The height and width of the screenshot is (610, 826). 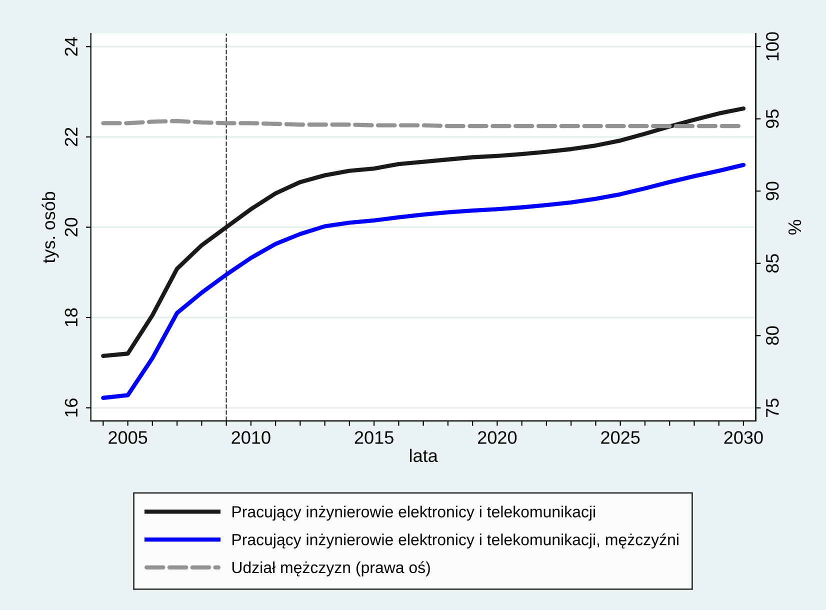 What do you see at coordinates (71, 46) in the screenshot?
I see `y-tick-label: 24` at bounding box center [71, 46].